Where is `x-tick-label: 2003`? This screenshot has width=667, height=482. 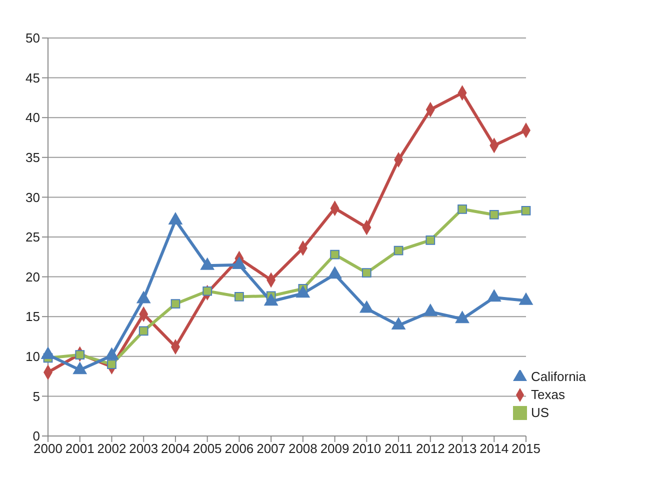
x-tick-label: 2003 is located at coordinates (143, 448).